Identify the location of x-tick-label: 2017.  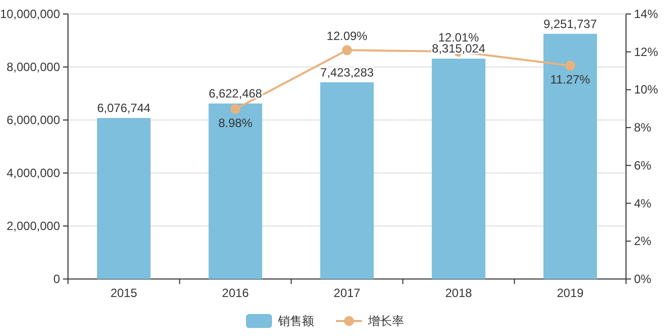
(347, 293).